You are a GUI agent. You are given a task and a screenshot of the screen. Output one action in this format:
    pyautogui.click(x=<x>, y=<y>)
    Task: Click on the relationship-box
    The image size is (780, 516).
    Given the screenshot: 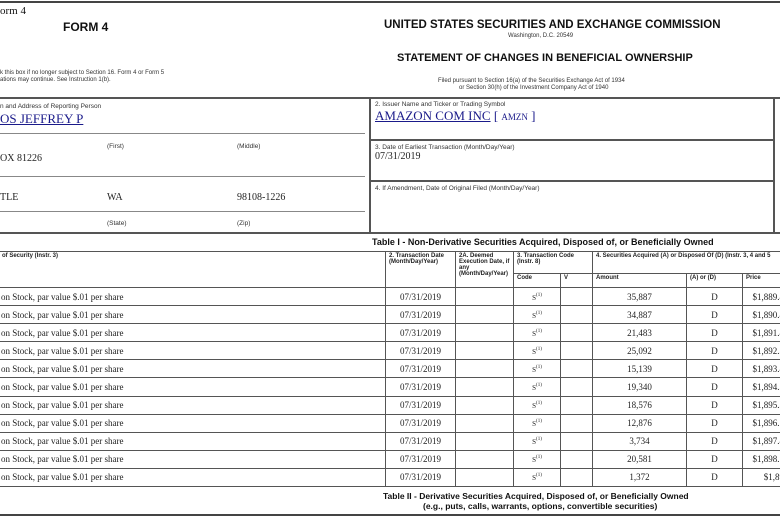 What is the action you would take?
    pyautogui.click(x=776, y=165)
    